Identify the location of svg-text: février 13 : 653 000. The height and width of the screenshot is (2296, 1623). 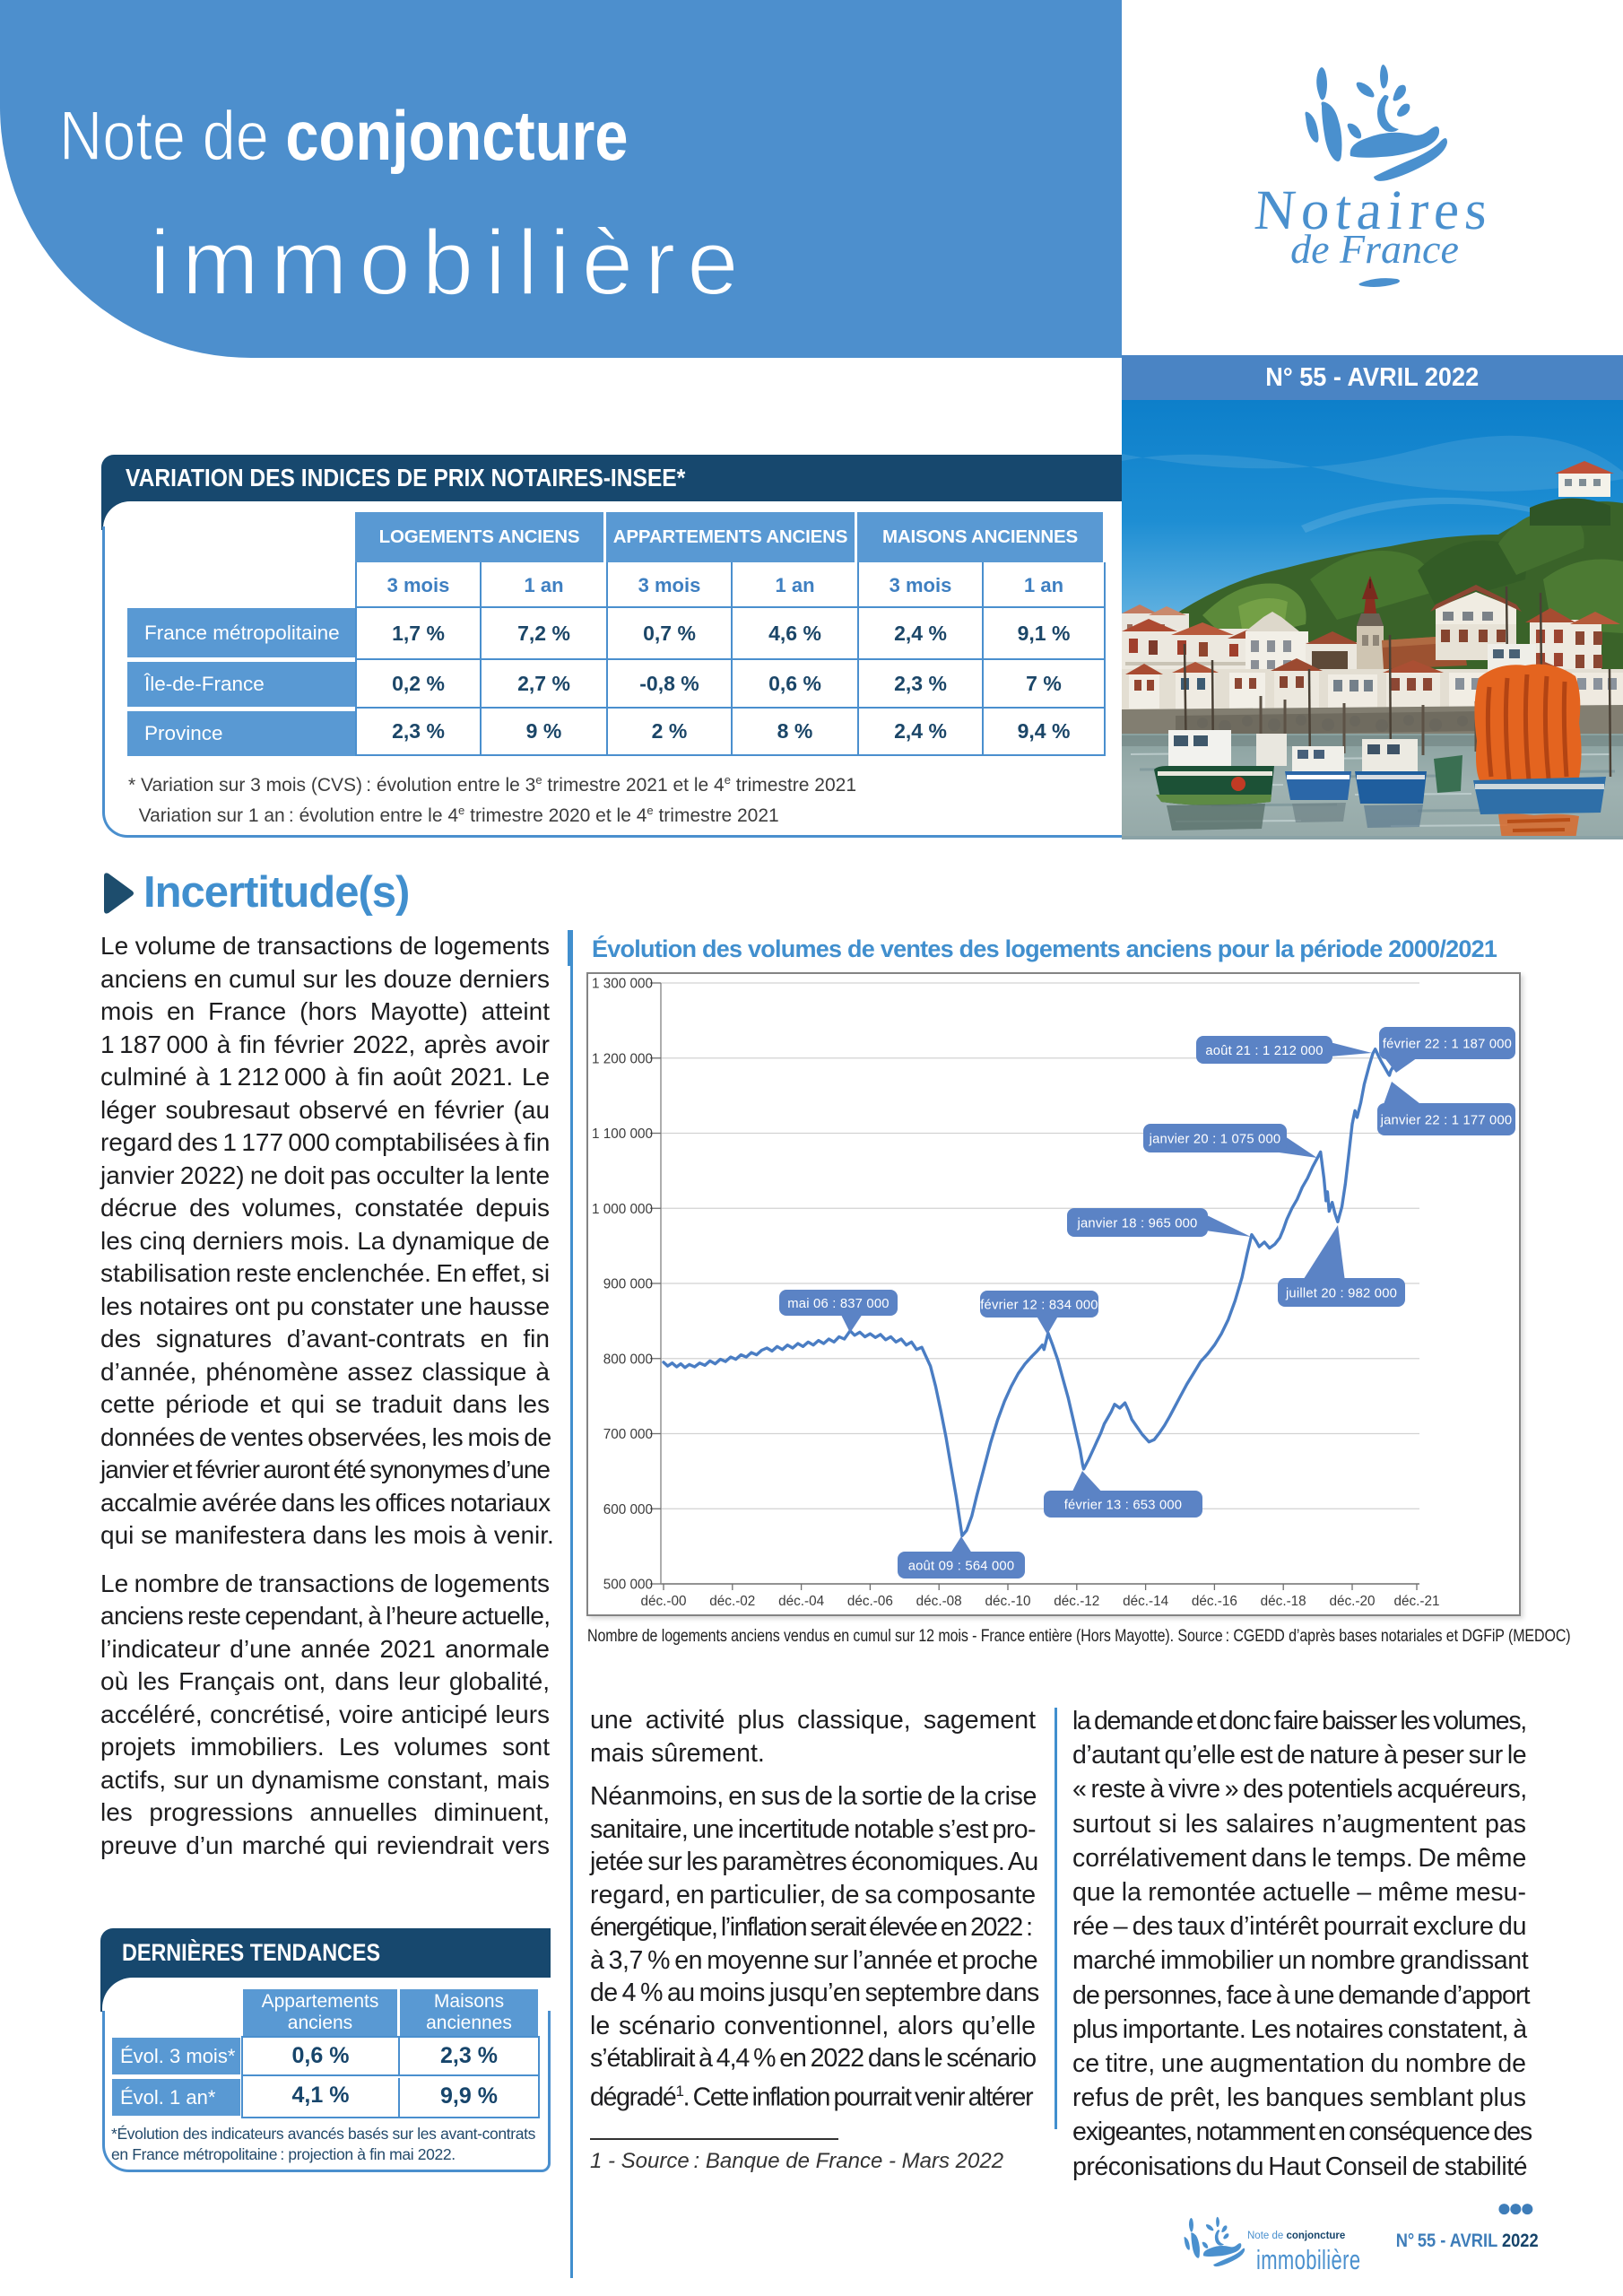
(1123, 1506).